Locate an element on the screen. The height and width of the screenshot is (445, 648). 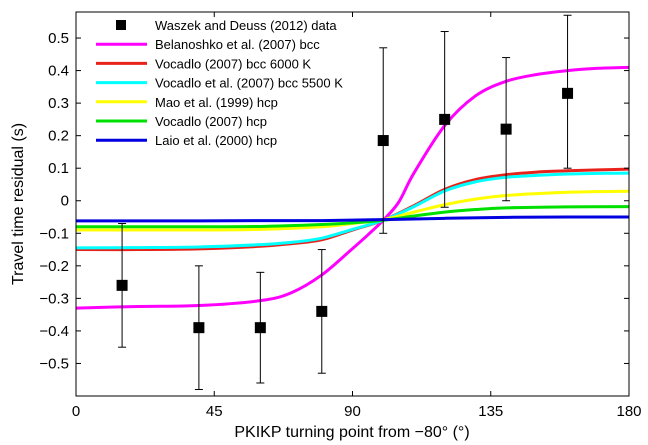
legend-label-5: Vocadlo (2007) hcp is located at coordinates (211, 121).